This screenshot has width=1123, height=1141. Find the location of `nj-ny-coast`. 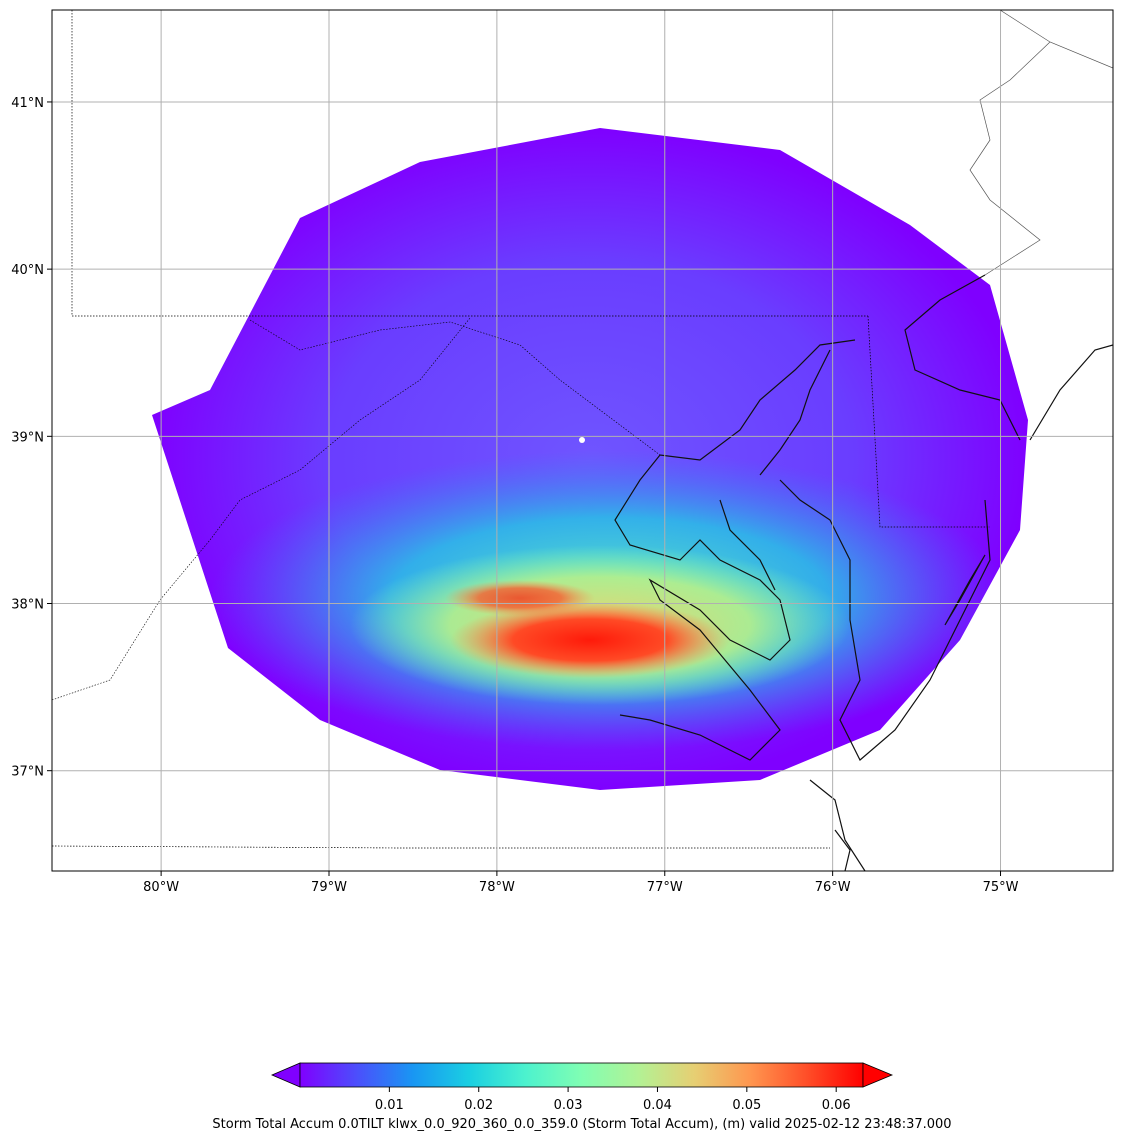

nj-ny-coast is located at coordinates (1041, 143).